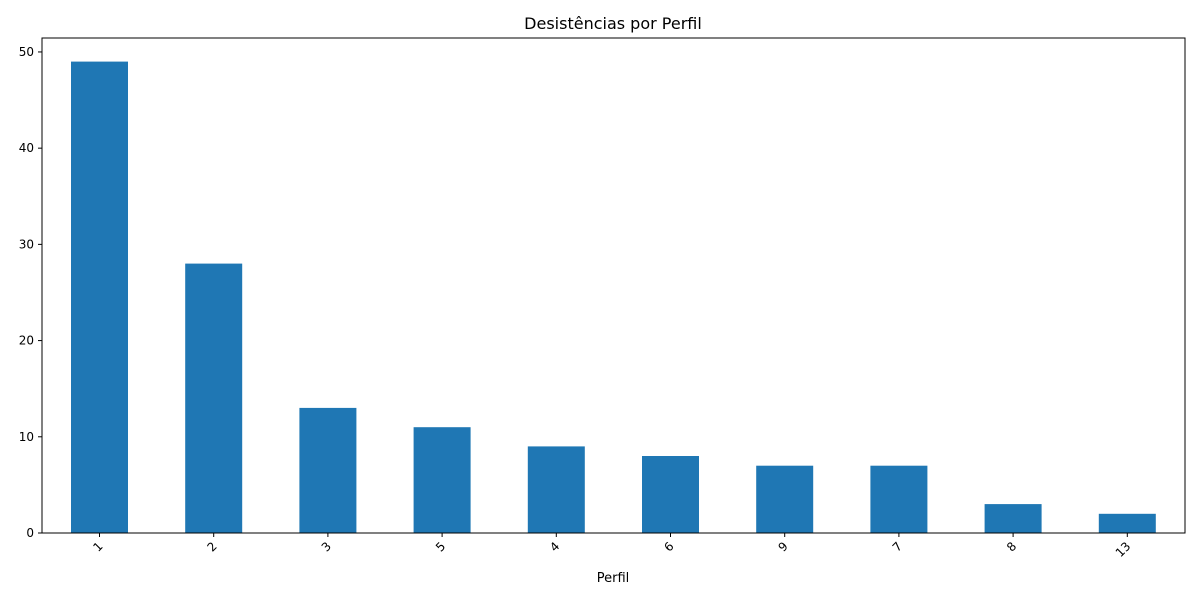 The height and width of the screenshot is (604, 1200). What do you see at coordinates (26, 148) in the screenshot?
I see `y-tick-label: 40` at bounding box center [26, 148].